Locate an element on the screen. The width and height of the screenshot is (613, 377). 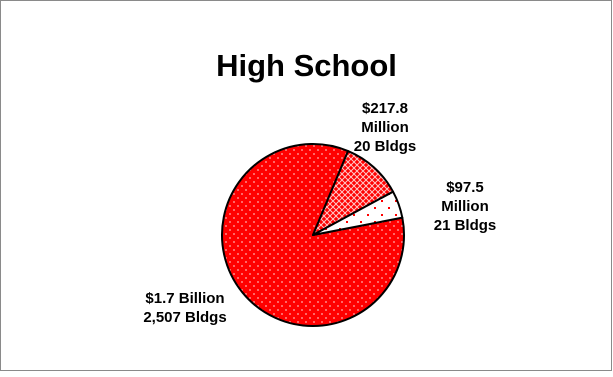
chart-title: High School is located at coordinates (306, 65).